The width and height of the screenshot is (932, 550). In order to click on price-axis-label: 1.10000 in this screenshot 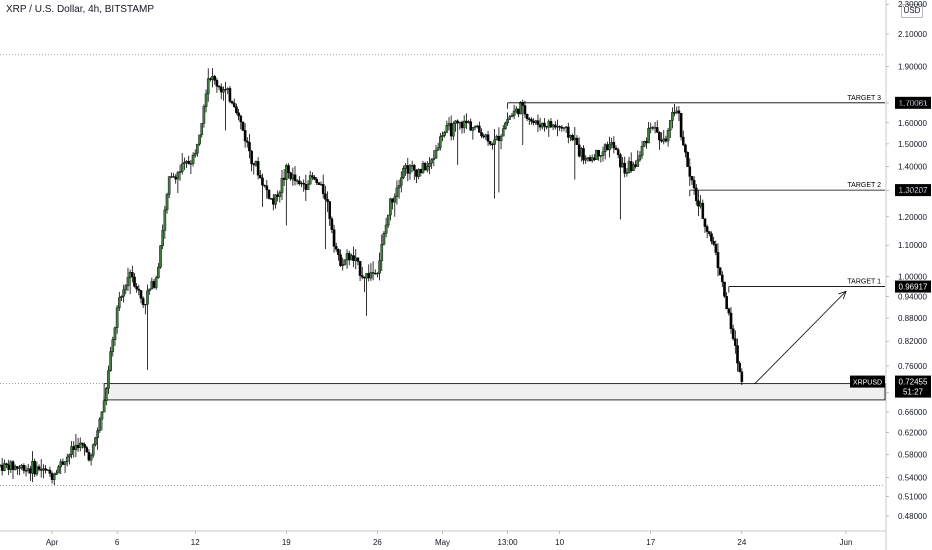, I will do `click(912, 245)`.